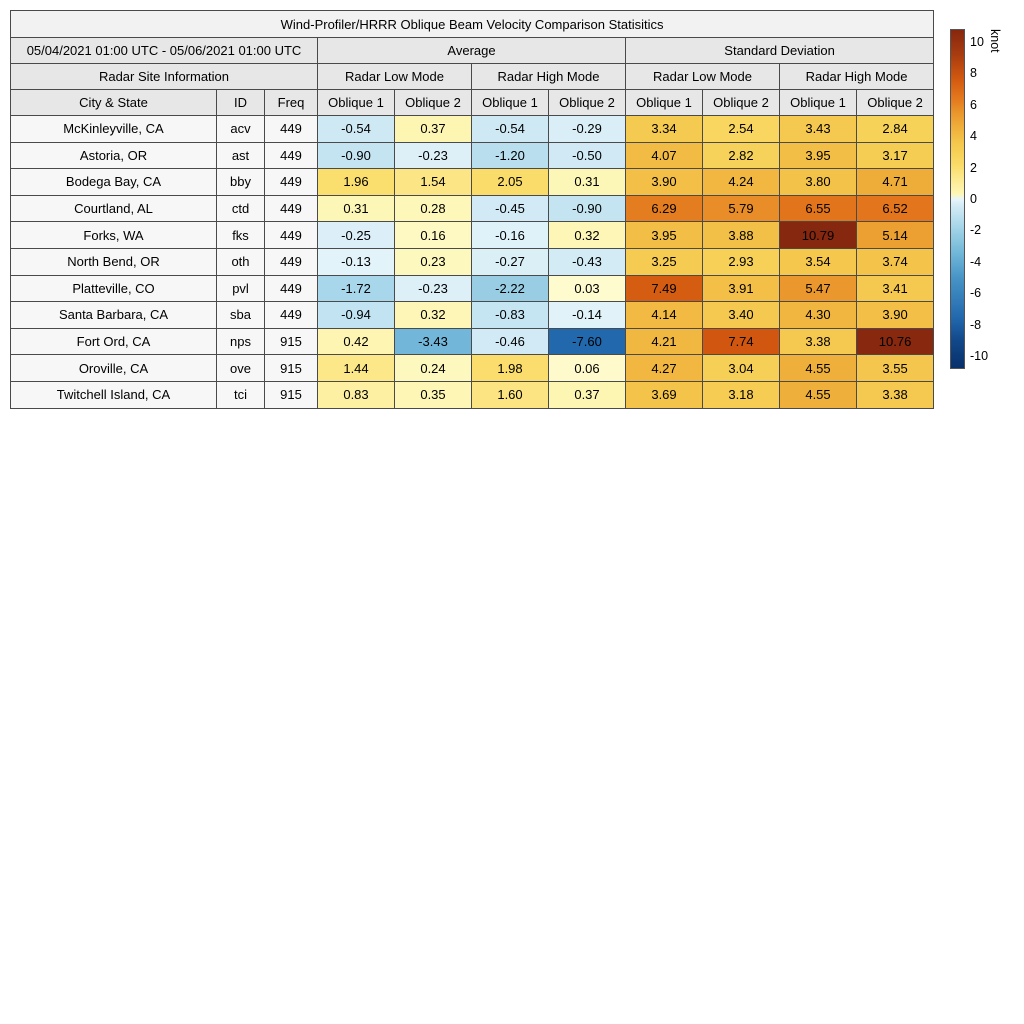 Image resolution: width=1024 pixels, height=1024 pixels. What do you see at coordinates (895, 208) in the screenshot?
I see `value-cell: 6.52` at bounding box center [895, 208].